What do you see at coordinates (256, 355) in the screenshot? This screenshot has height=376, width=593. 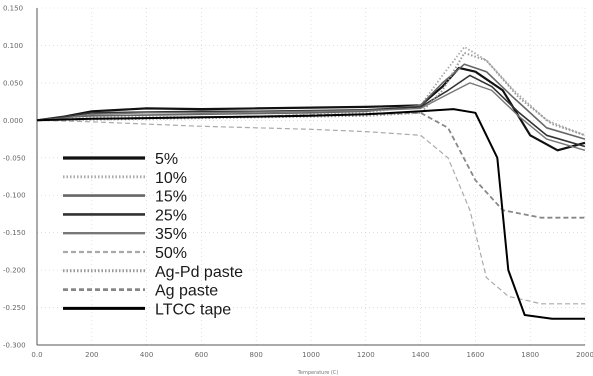 I see `x-tick-label: 800` at bounding box center [256, 355].